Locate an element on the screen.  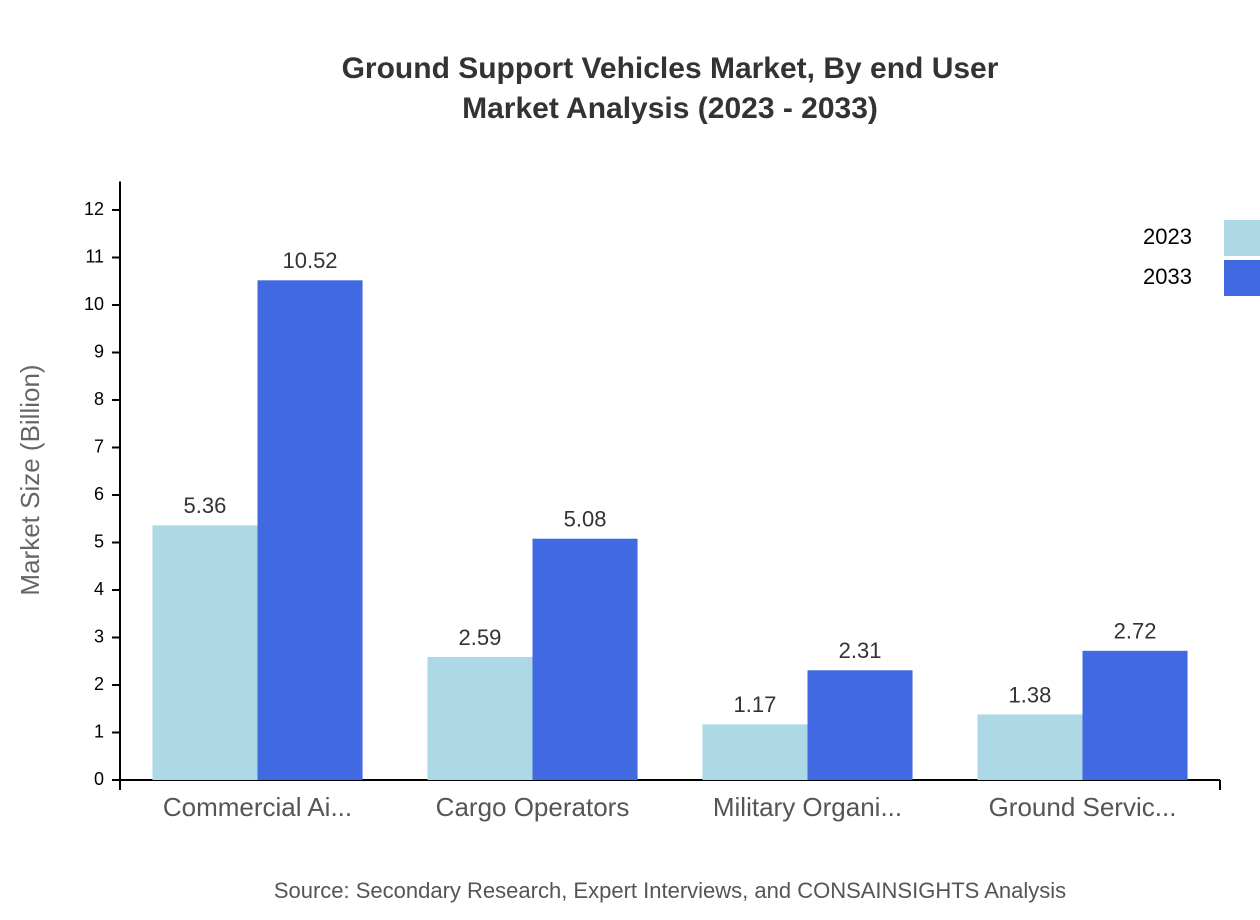
y-tick-label: 12 is located at coordinates (94, 209).